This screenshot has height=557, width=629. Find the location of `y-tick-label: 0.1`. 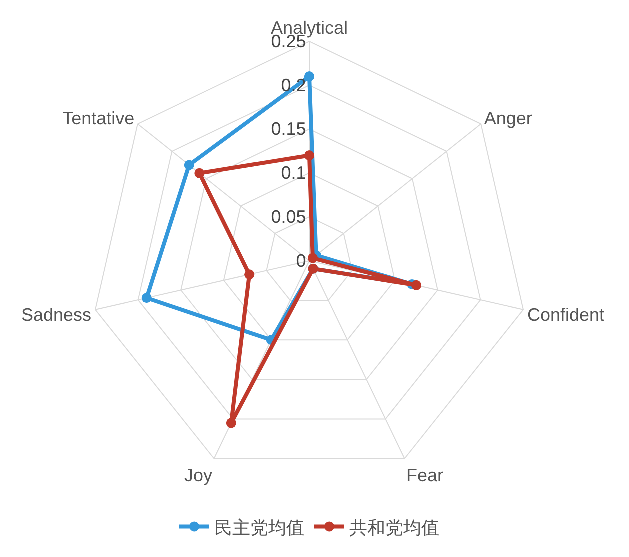

y-tick-label: 0.1 is located at coordinates (293, 173).